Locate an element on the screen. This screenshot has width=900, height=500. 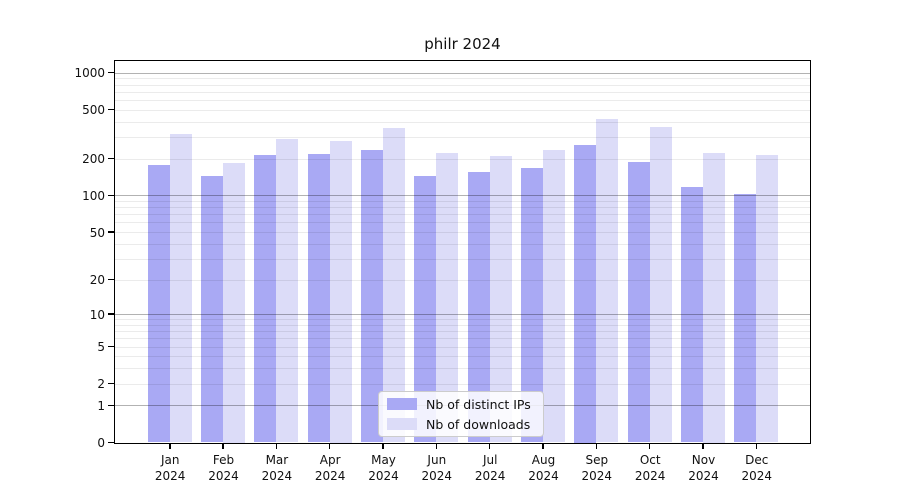
x-tick-label-jun: Jun 2024 is located at coordinates (437, 468).